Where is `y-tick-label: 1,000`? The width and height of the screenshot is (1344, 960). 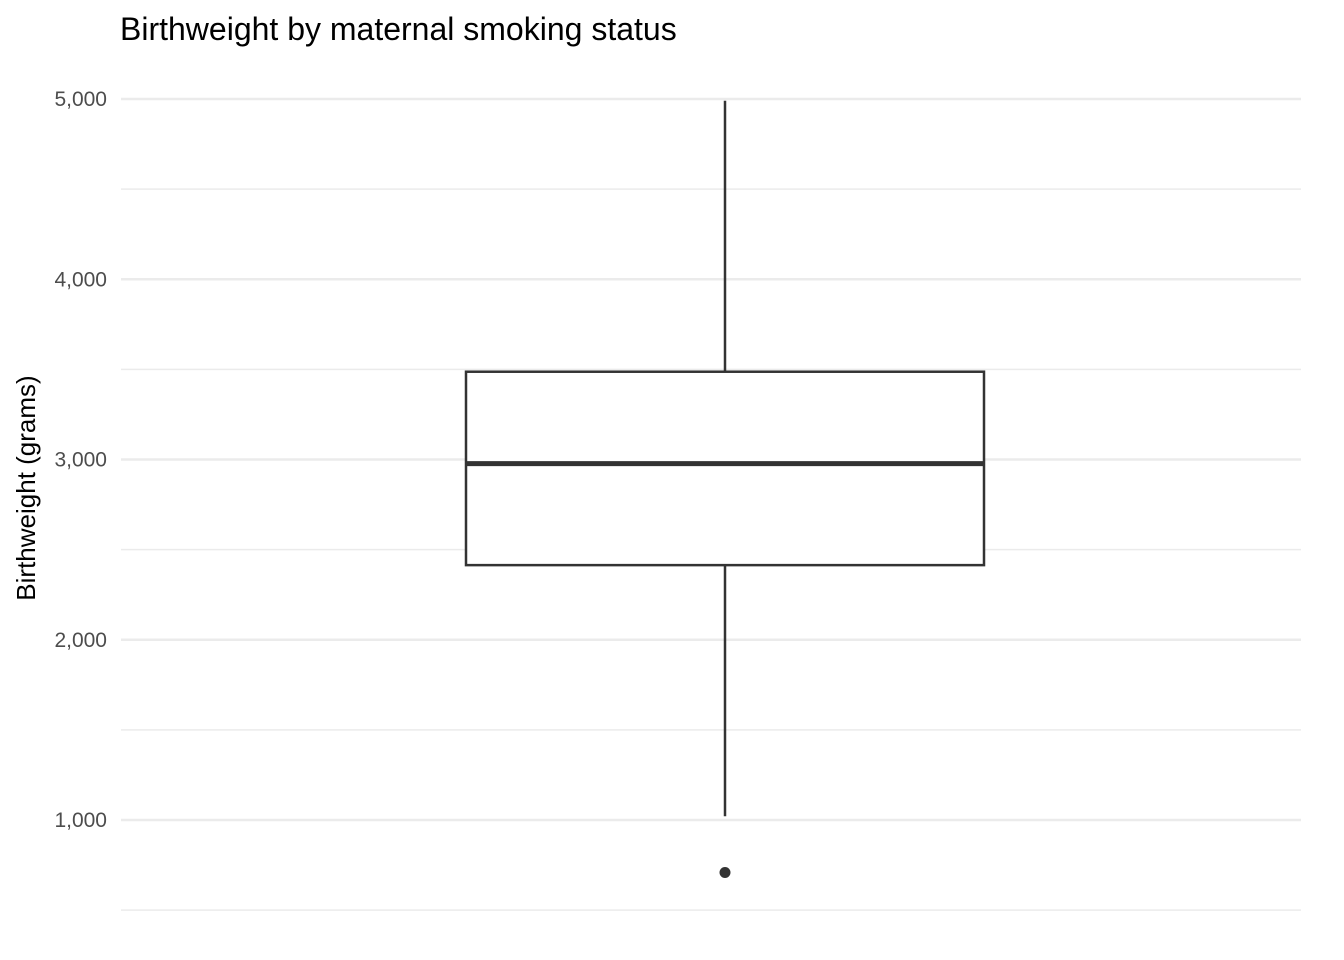 y-tick-label: 1,000 is located at coordinates (80, 820).